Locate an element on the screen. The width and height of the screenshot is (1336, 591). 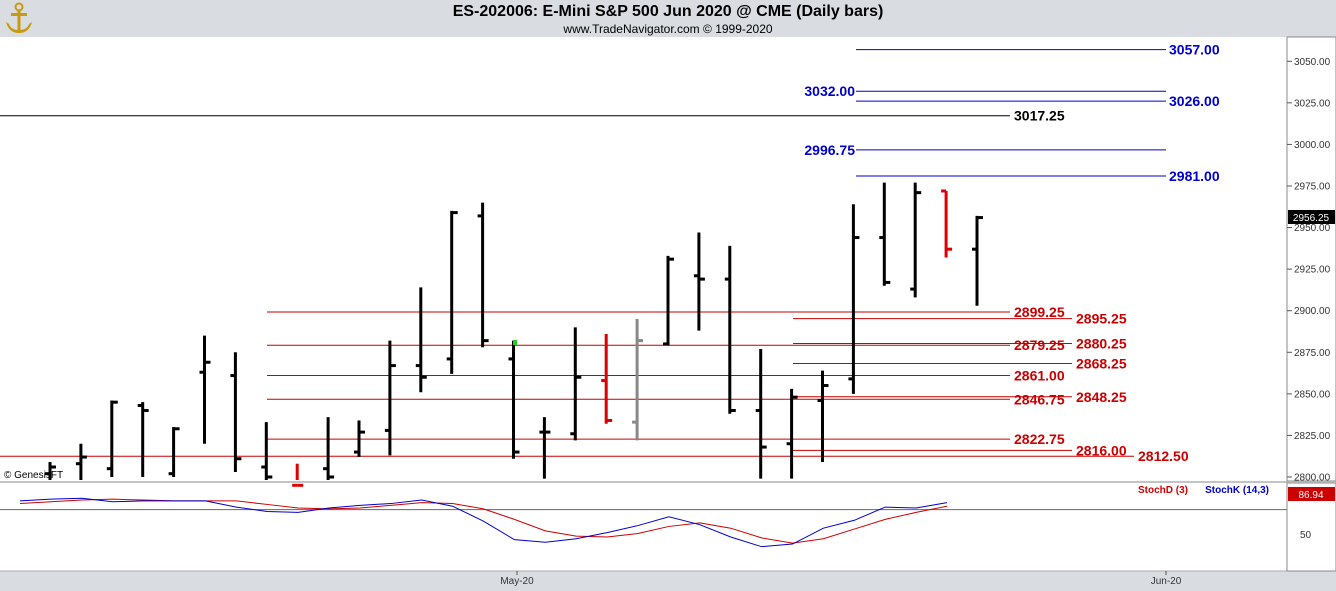
y-tick-label: 2950.00 is located at coordinates (1312, 228).